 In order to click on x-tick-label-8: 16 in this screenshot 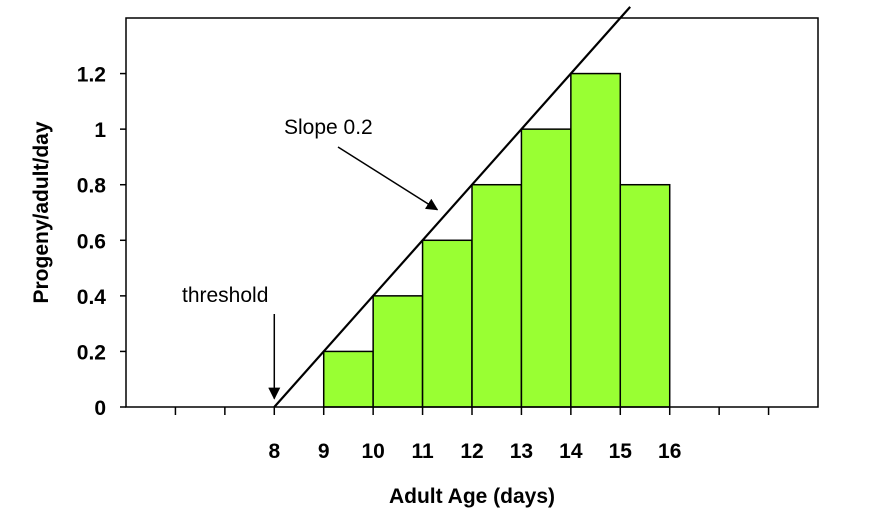, I will do `click(669, 451)`.